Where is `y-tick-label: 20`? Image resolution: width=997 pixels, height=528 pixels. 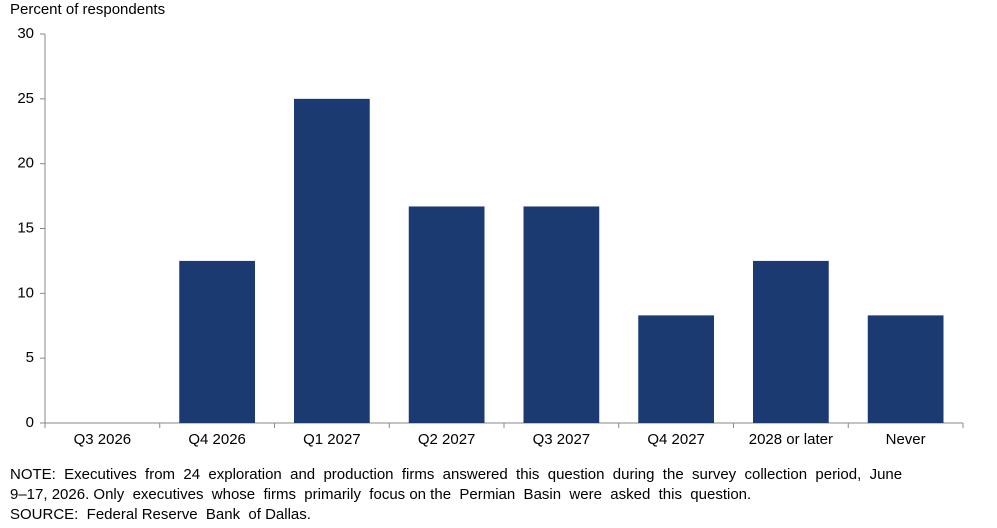 y-tick-label: 20 is located at coordinates (25, 163).